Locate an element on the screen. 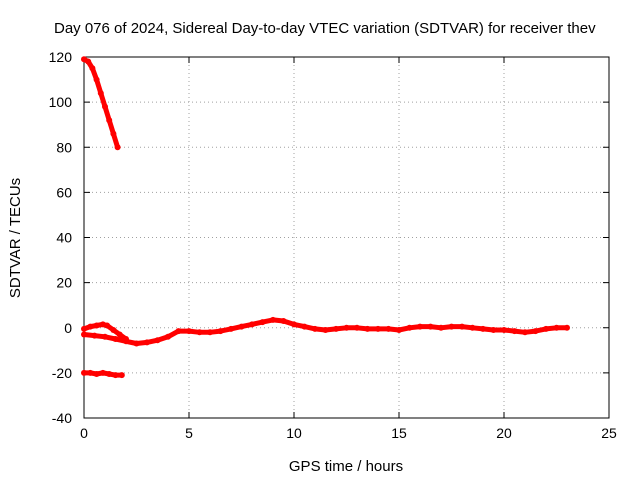  x-tick-label: 20 is located at coordinates (504, 433).